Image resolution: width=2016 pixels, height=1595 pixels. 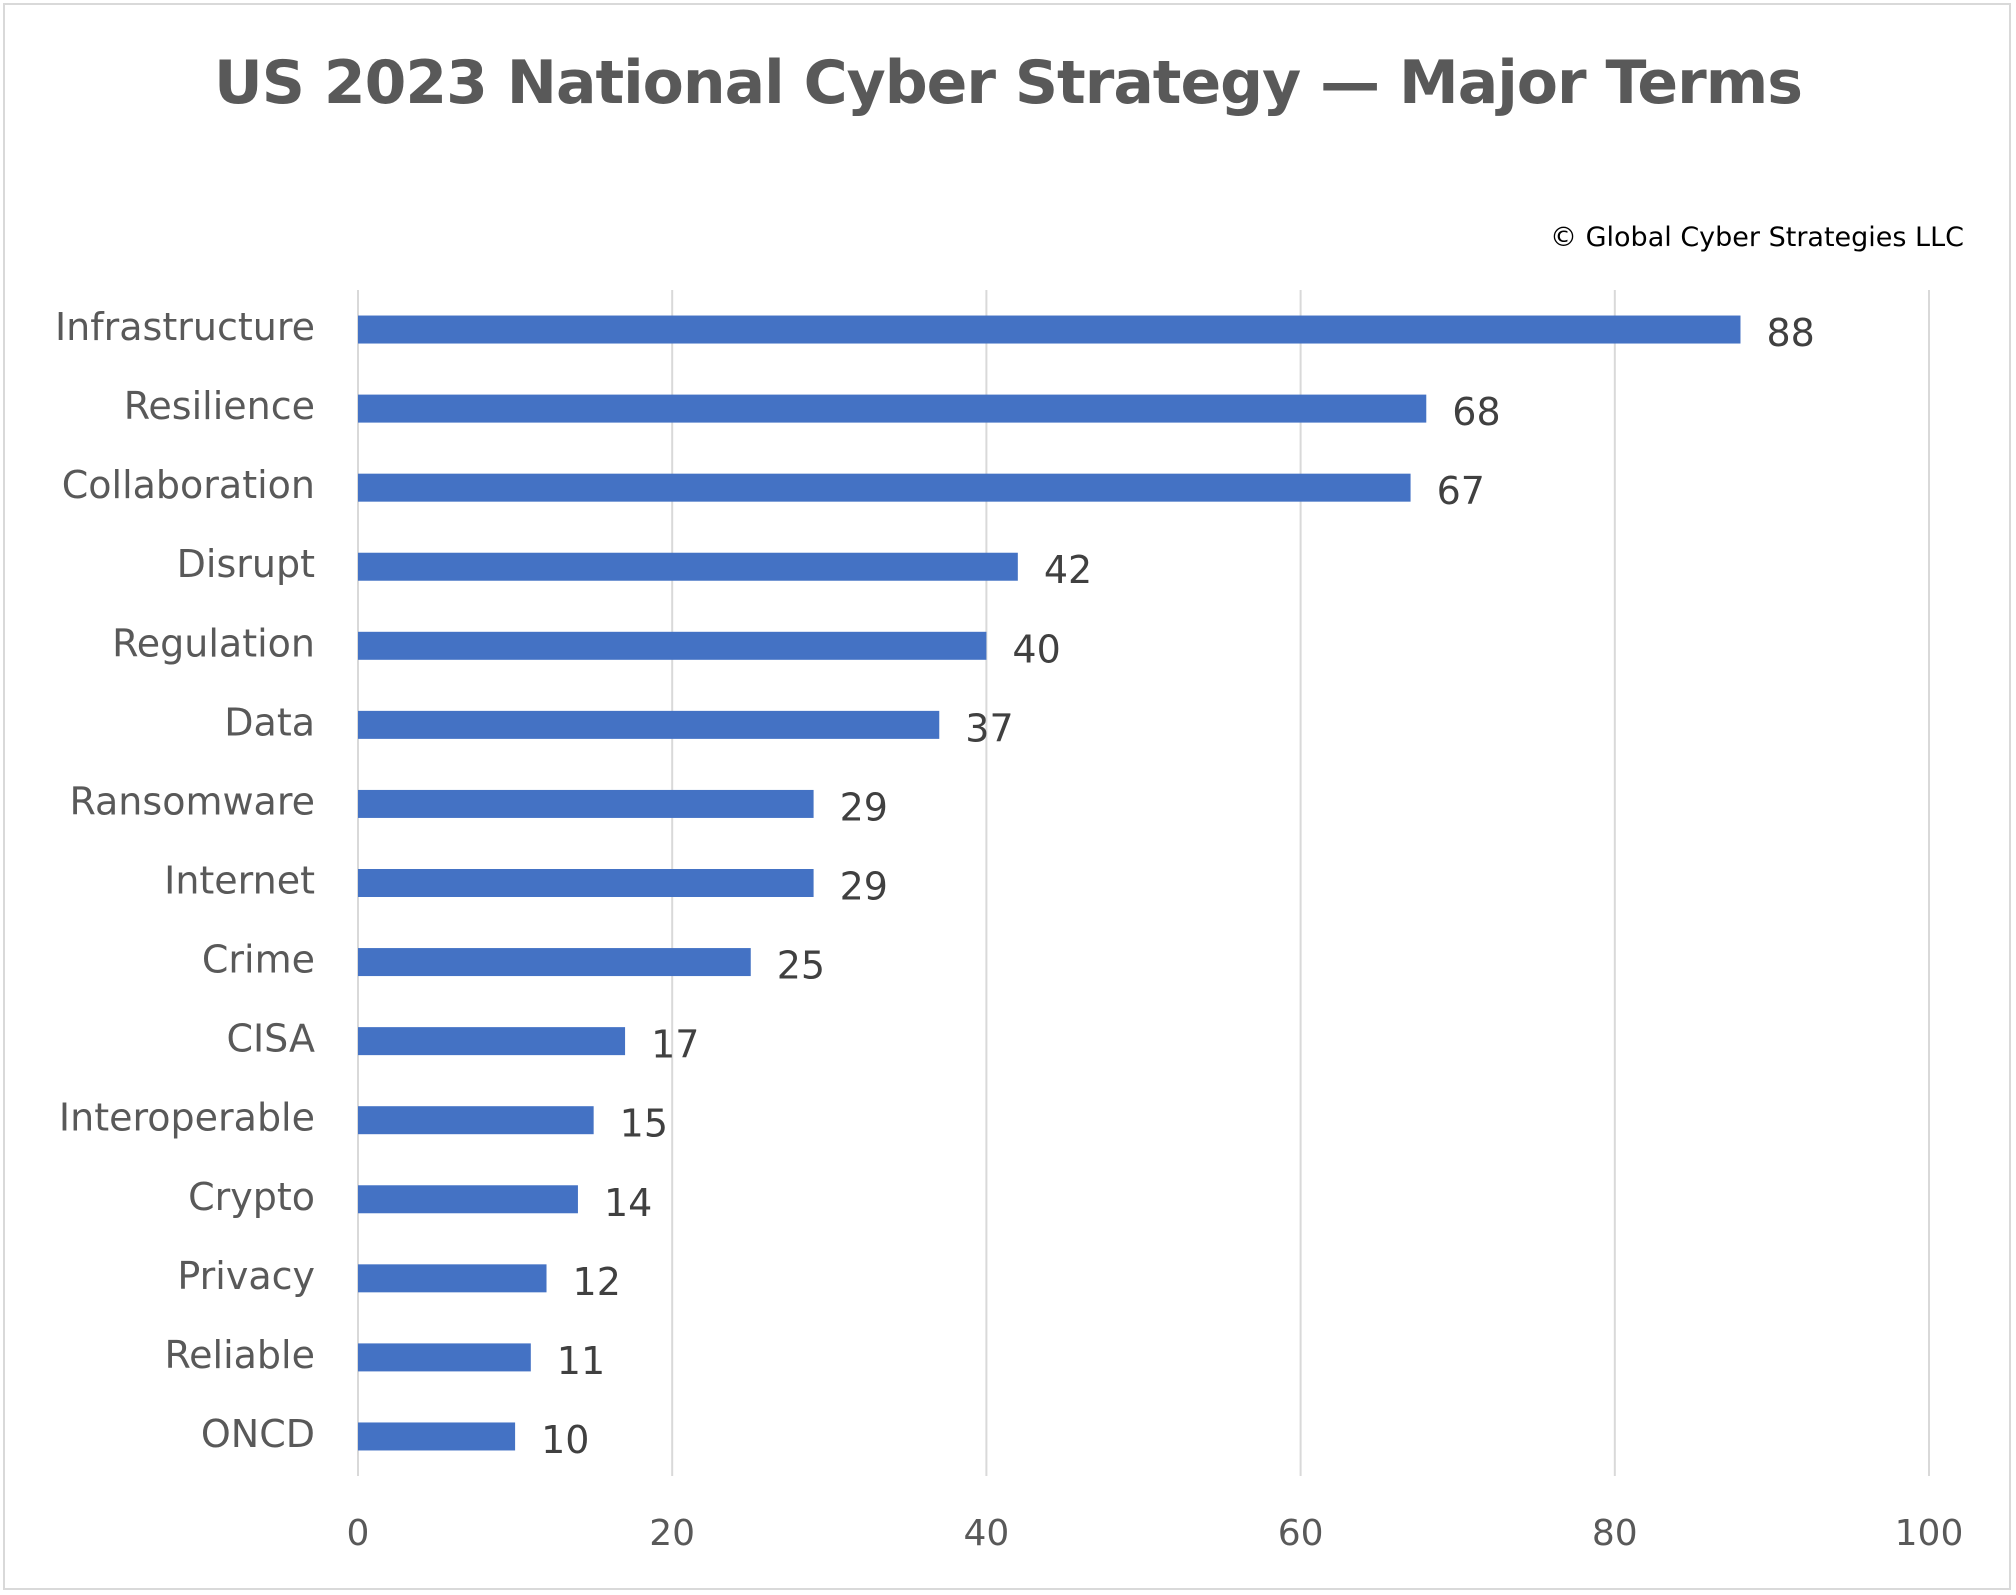 I want to click on category-label: Reliable, so click(x=239, y=1355).